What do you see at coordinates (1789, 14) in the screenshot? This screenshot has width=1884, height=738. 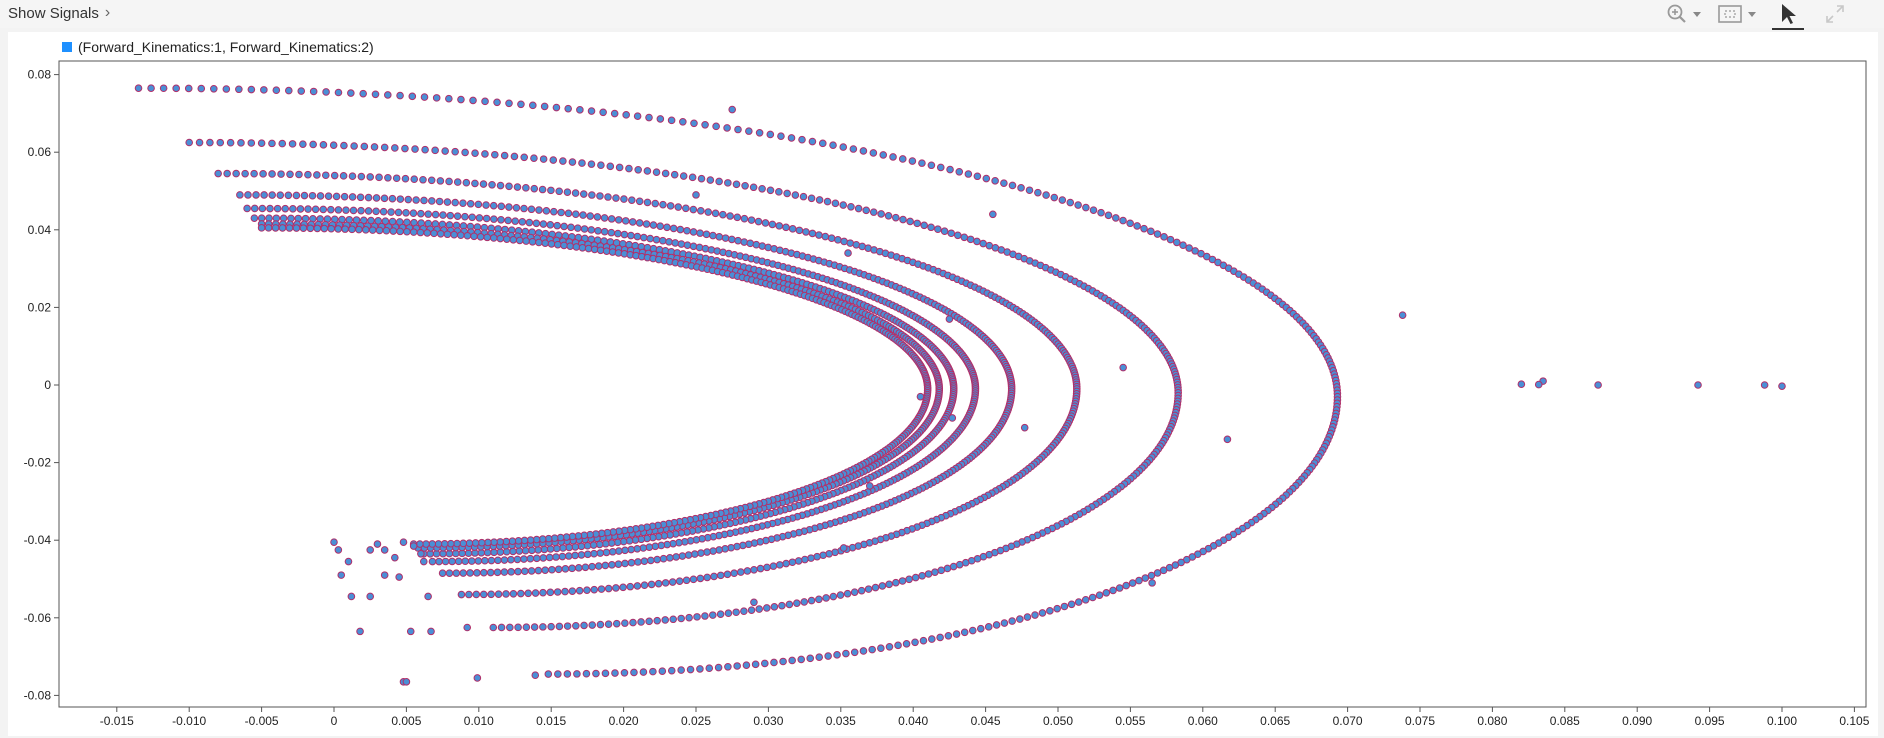 I see `cursor-button` at bounding box center [1789, 14].